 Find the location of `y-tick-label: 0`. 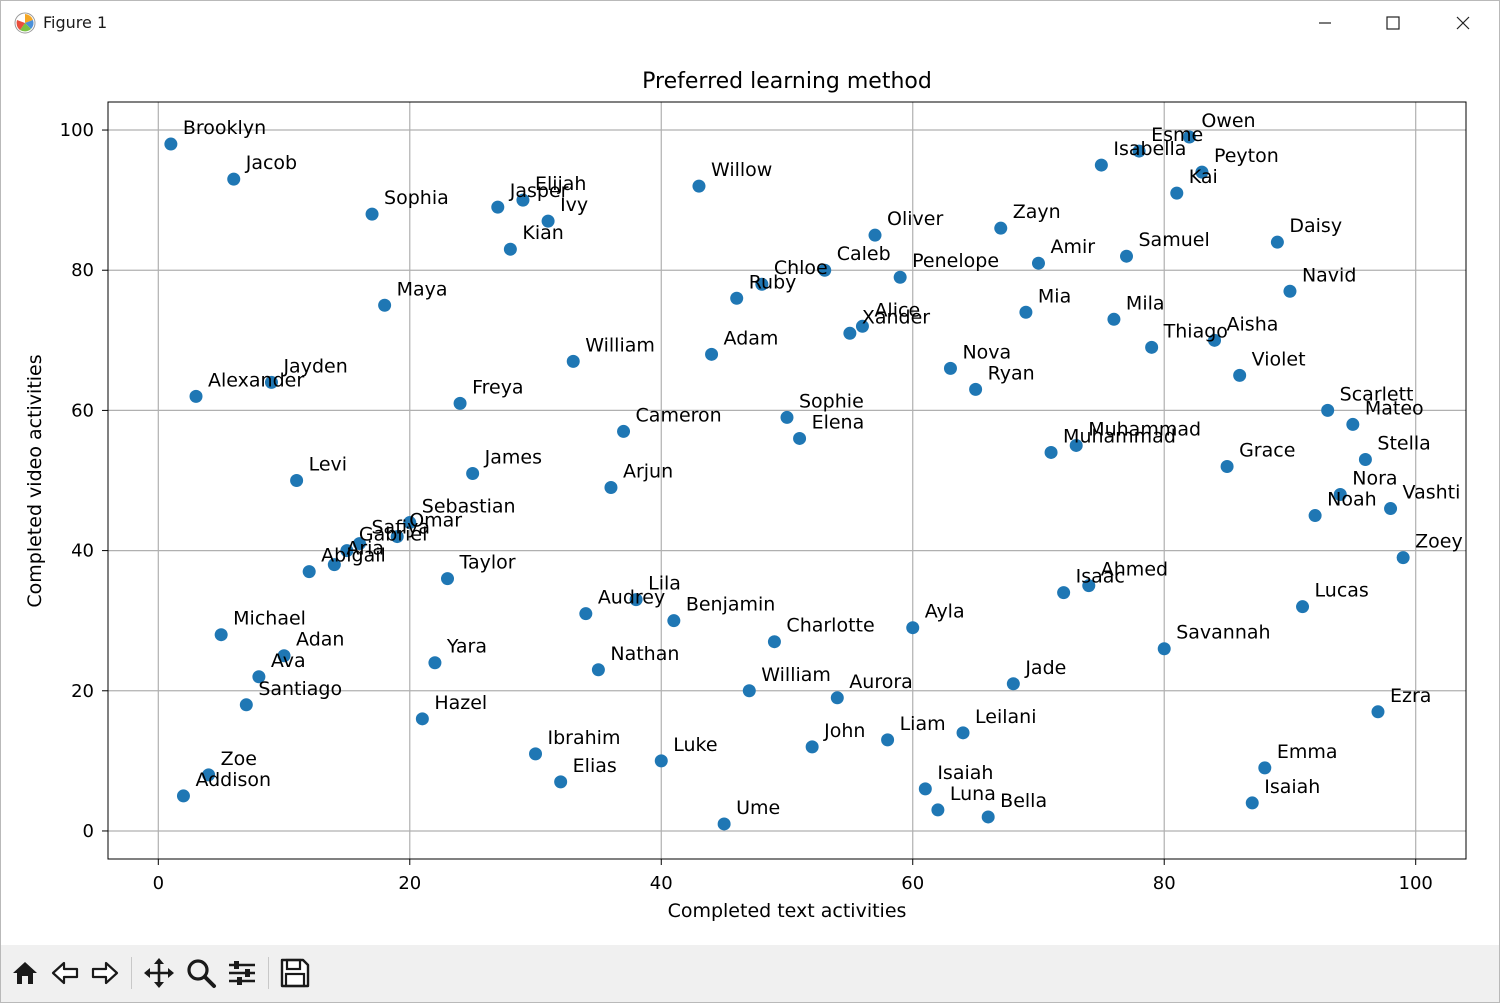

y-tick-label: 0 is located at coordinates (88, 831).